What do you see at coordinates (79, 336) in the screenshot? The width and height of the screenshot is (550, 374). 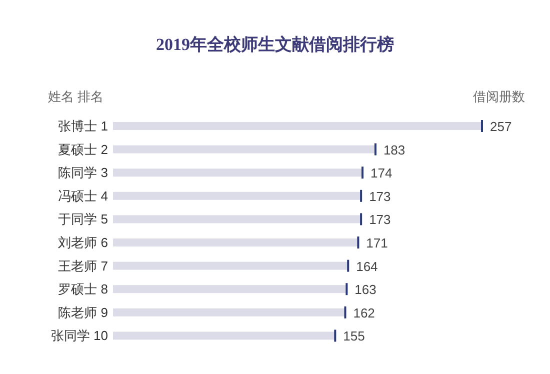 I see `y-tick-label: 张同学 10` at bounding box center [79, 336].